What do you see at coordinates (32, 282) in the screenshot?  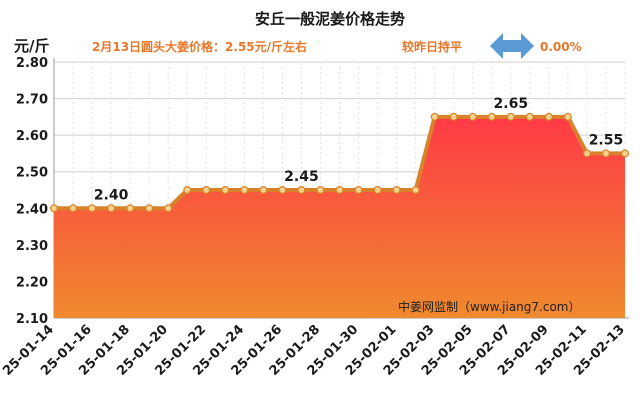 I see `y-tick-label: 2.20` at bounding box center [32, 282].